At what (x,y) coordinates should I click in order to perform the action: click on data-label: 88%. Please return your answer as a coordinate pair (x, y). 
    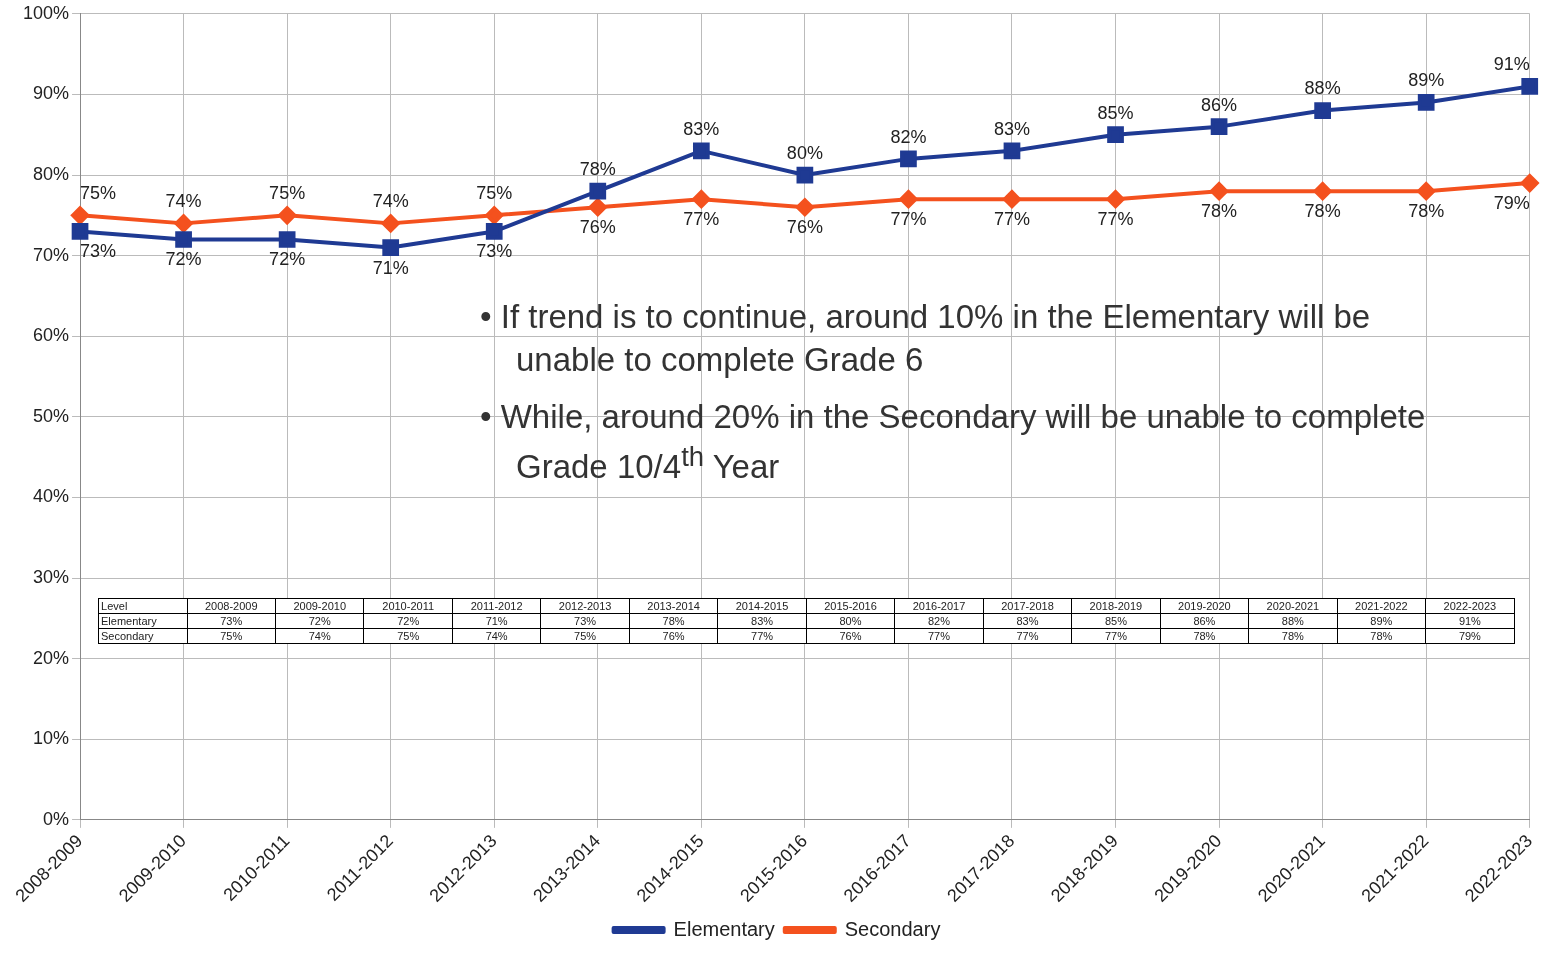
    Looking at the image, I should click on (1322, 88).